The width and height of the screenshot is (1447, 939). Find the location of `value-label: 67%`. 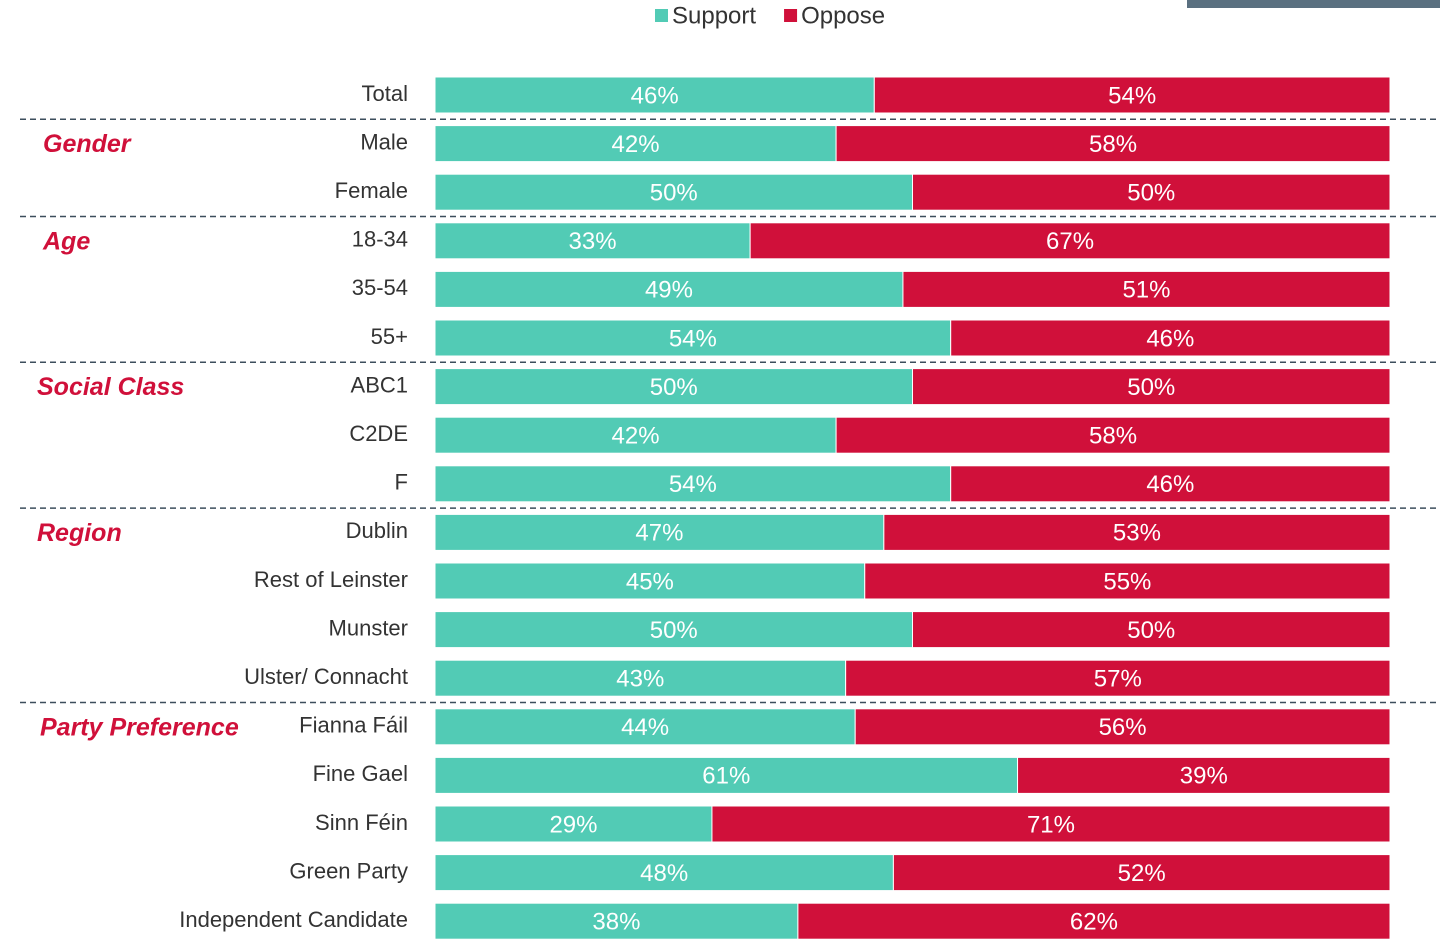

value-label: 67% is located at coordinates (1070, 241).